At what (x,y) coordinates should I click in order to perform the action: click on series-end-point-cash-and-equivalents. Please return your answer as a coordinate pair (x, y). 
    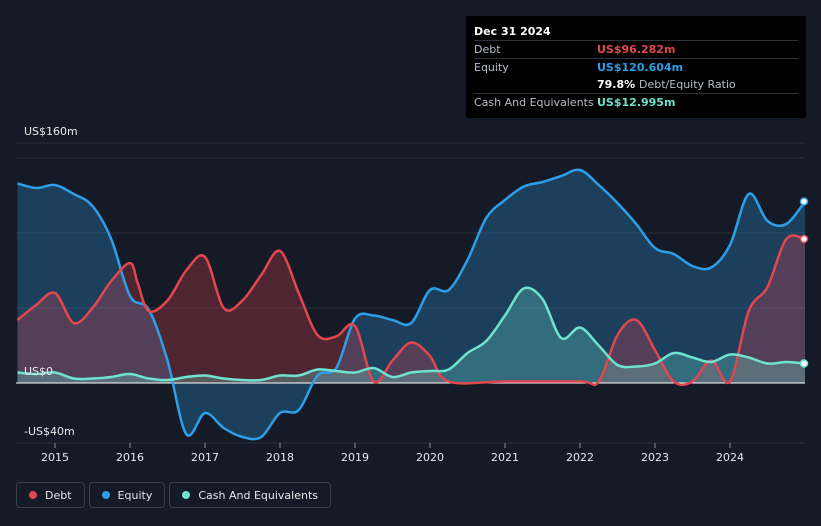
    Looking at the image, I should click on (804, 363).